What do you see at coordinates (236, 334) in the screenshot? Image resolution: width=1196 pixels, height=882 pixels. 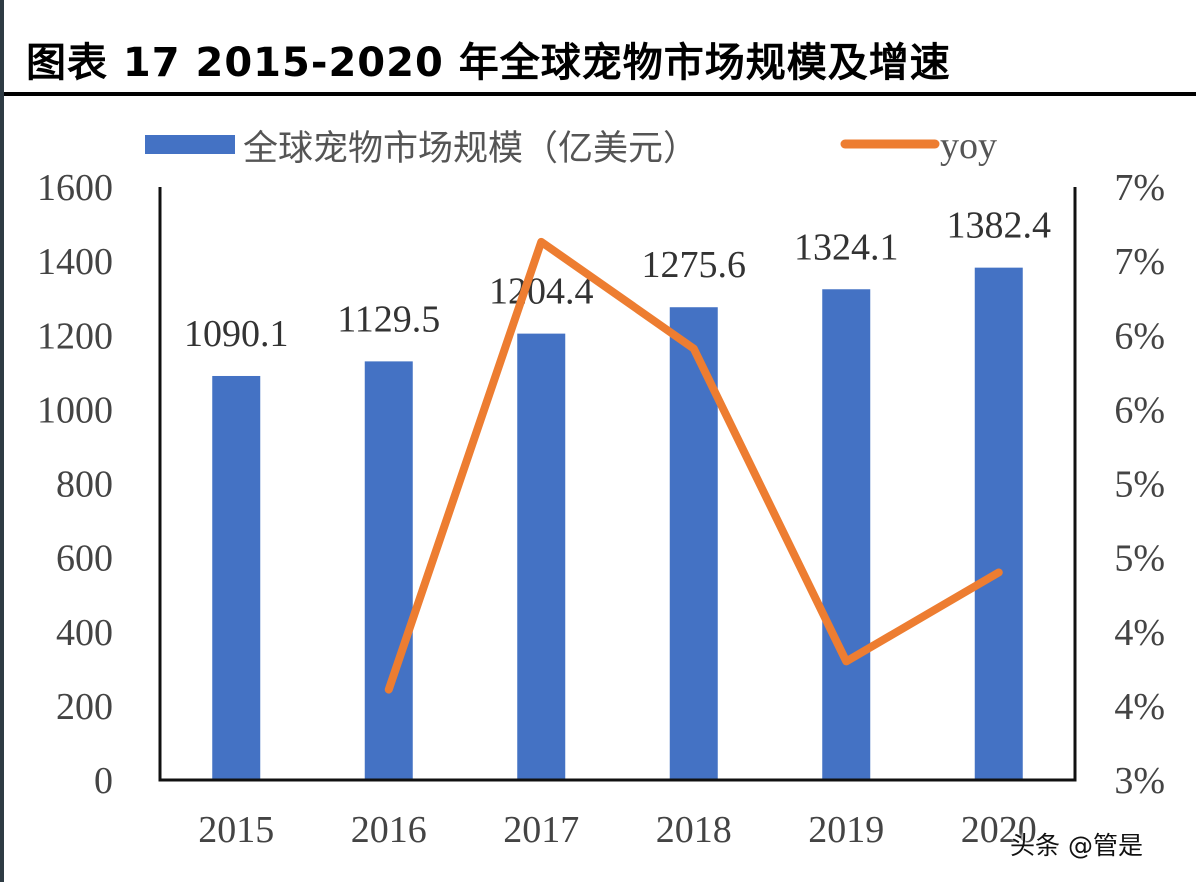 I see `bar-label-2015: 1090.1` at bounding box center [236, 334].